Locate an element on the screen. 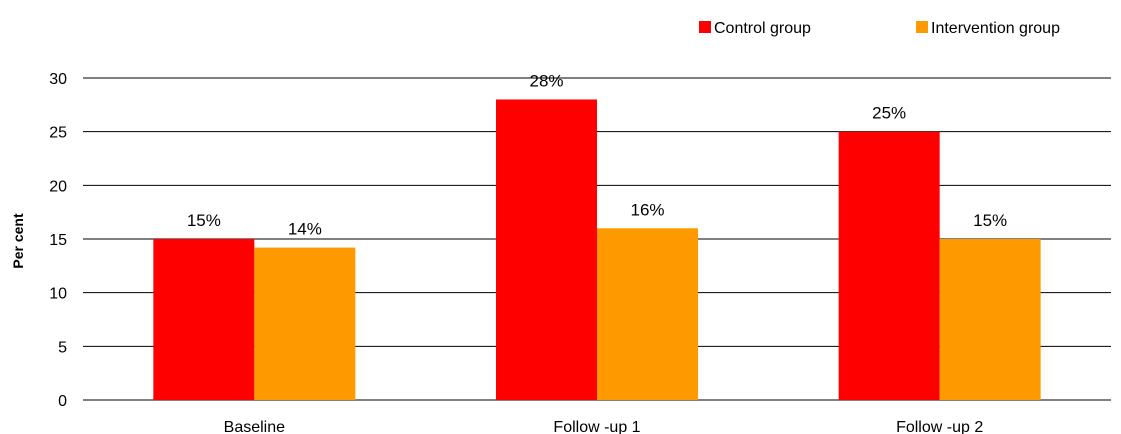  y-axis-ticks: 0 5 10 15 20 25 30 is located at coordinates (58, 240).